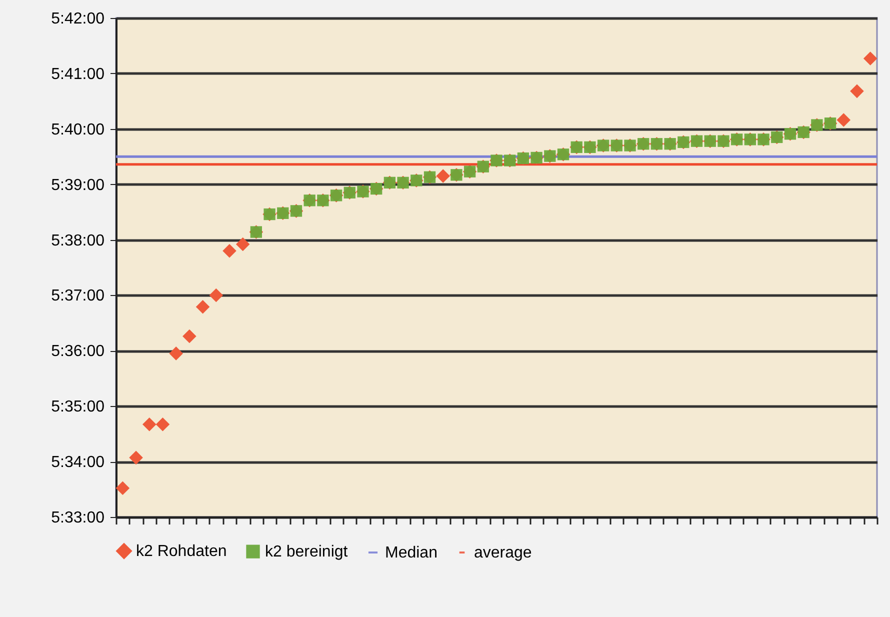 The image size is (890, 617). I want to click on legend-label: average, so click(503, 553).